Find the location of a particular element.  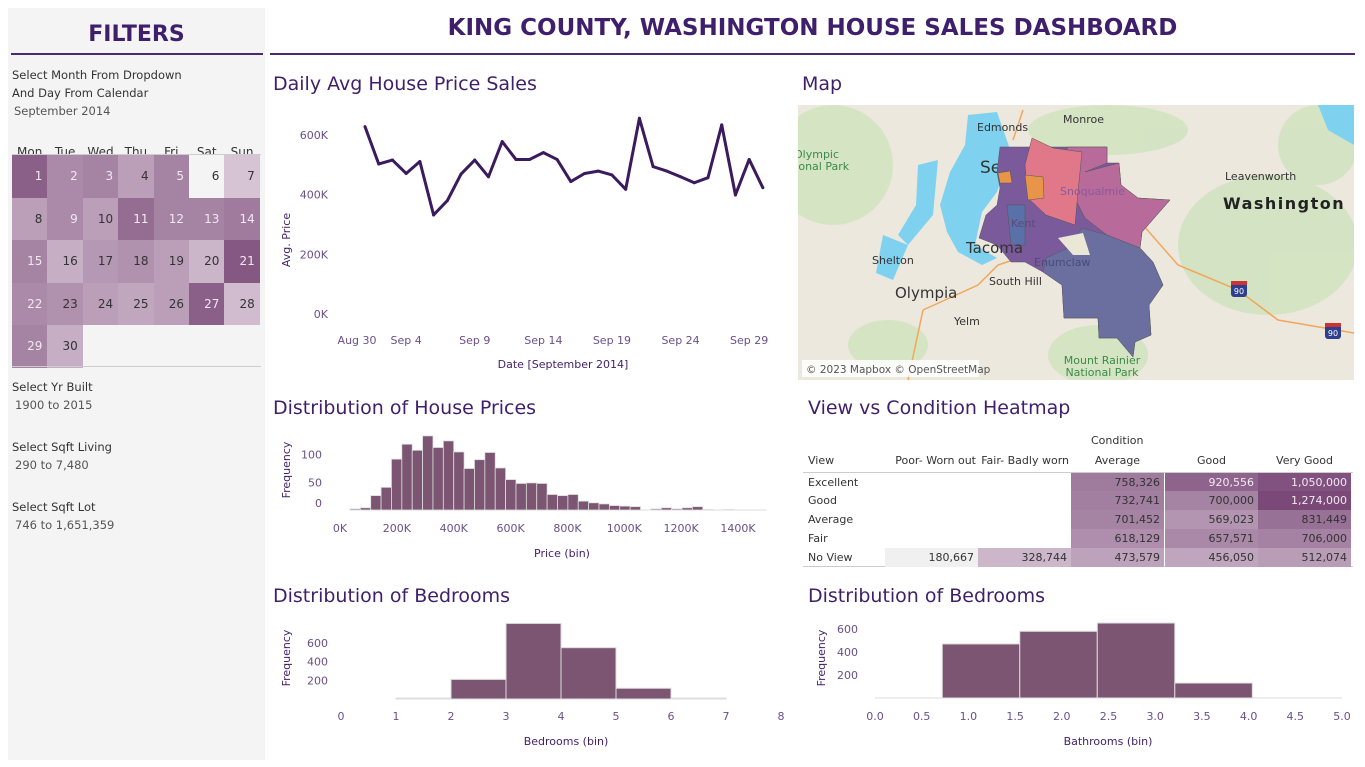

calendar-day: 10 is located at coordinates (100, 219).